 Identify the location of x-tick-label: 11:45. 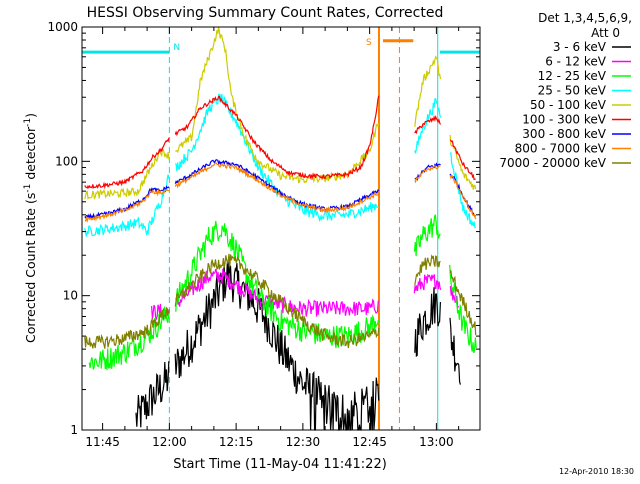
(102, 442).